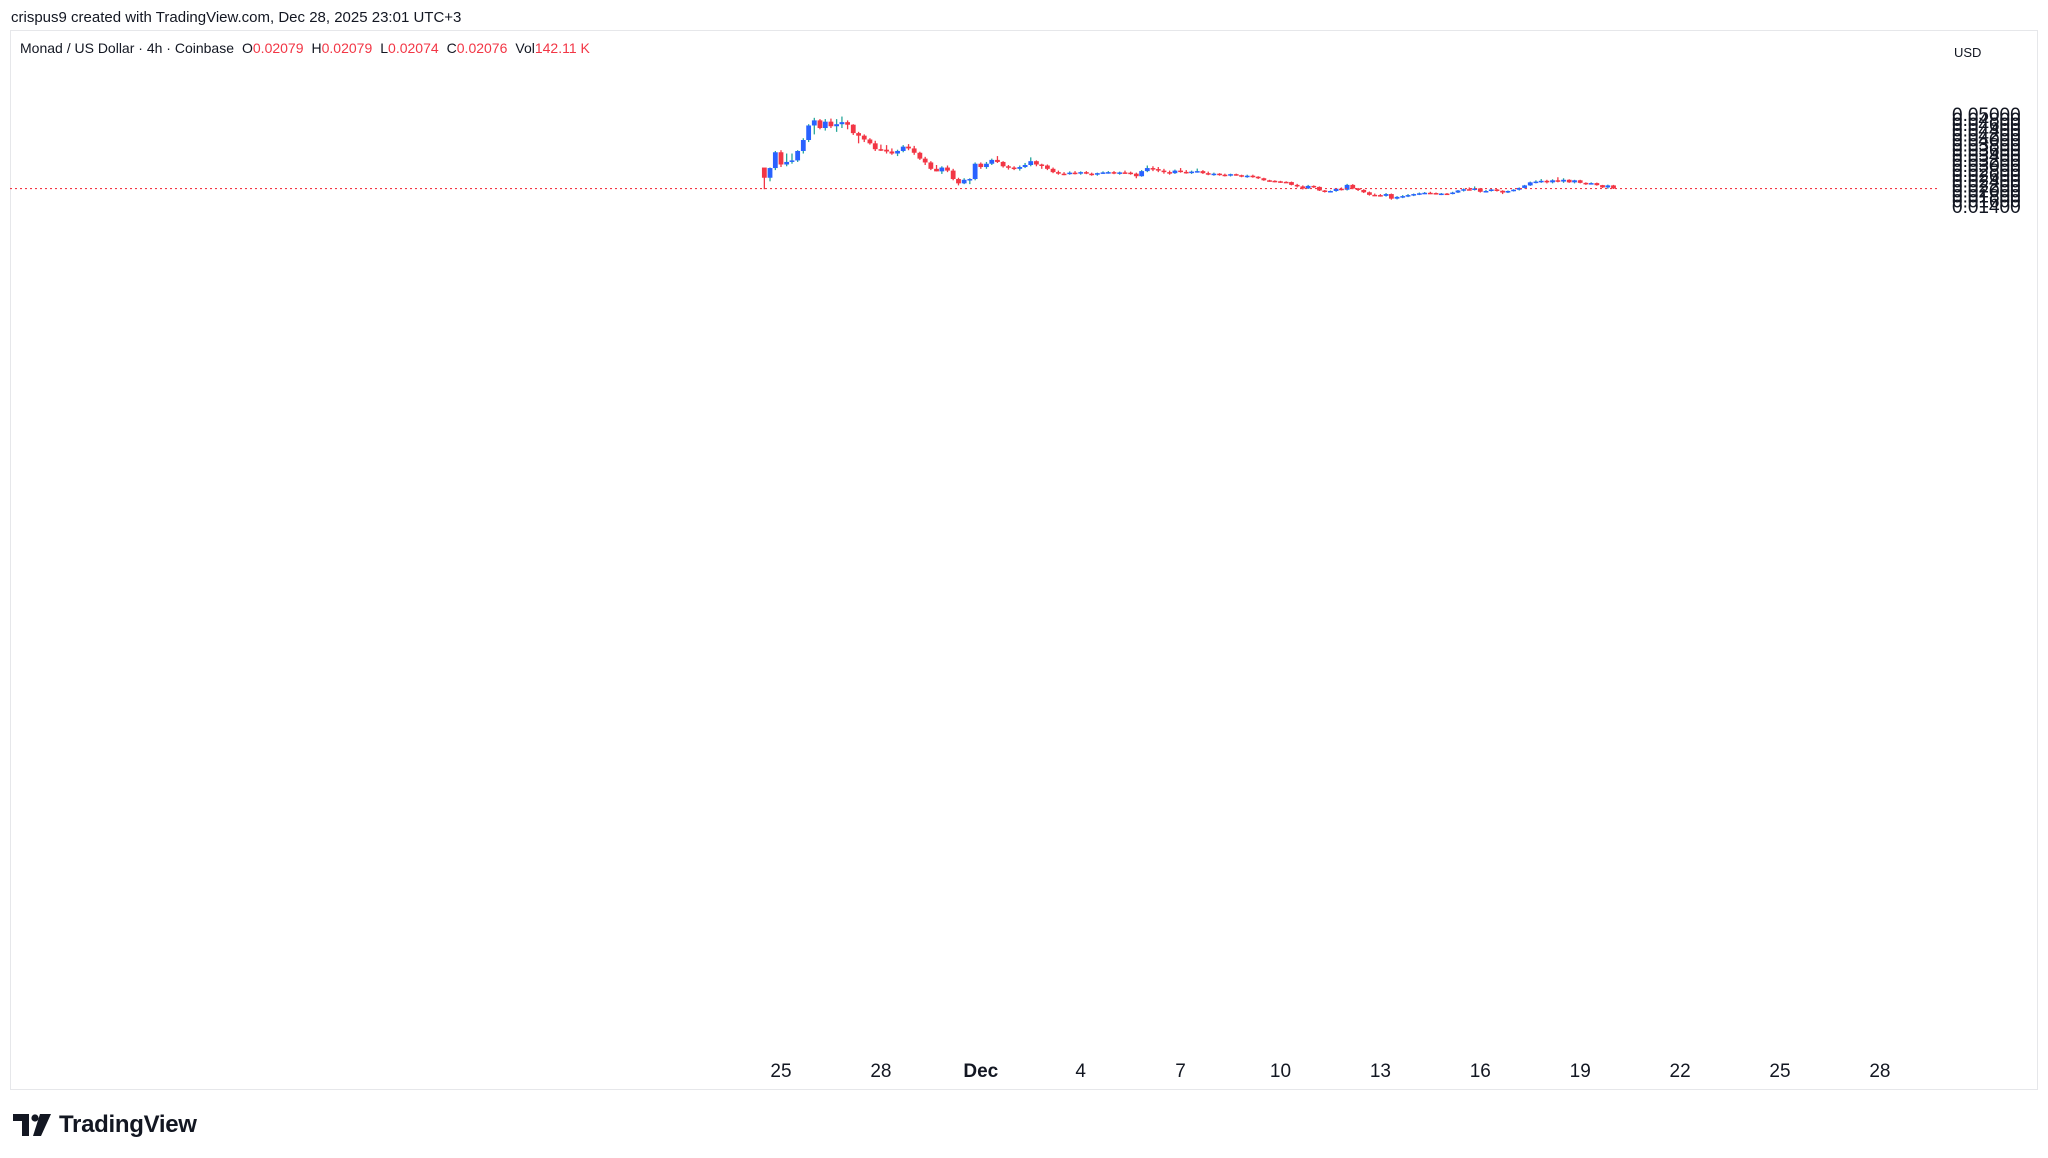 Image resolution: width=2048 pixels, height=1158 pixels. Describe the element at coordinates (1968, 52) in the screenshot. I see `currency-selector: USD` at that location.